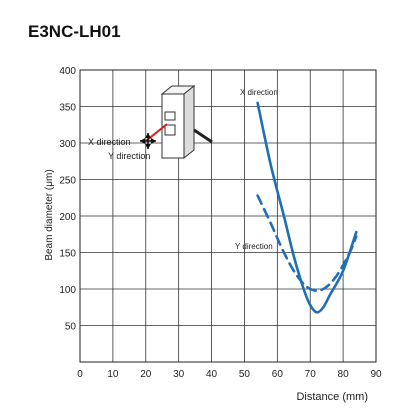 This screenshot has width=412, height=415. Describe the element at coordinates (332, 397) in the screenshot. I see `x-axis-label: Distance (mm)` at that location.